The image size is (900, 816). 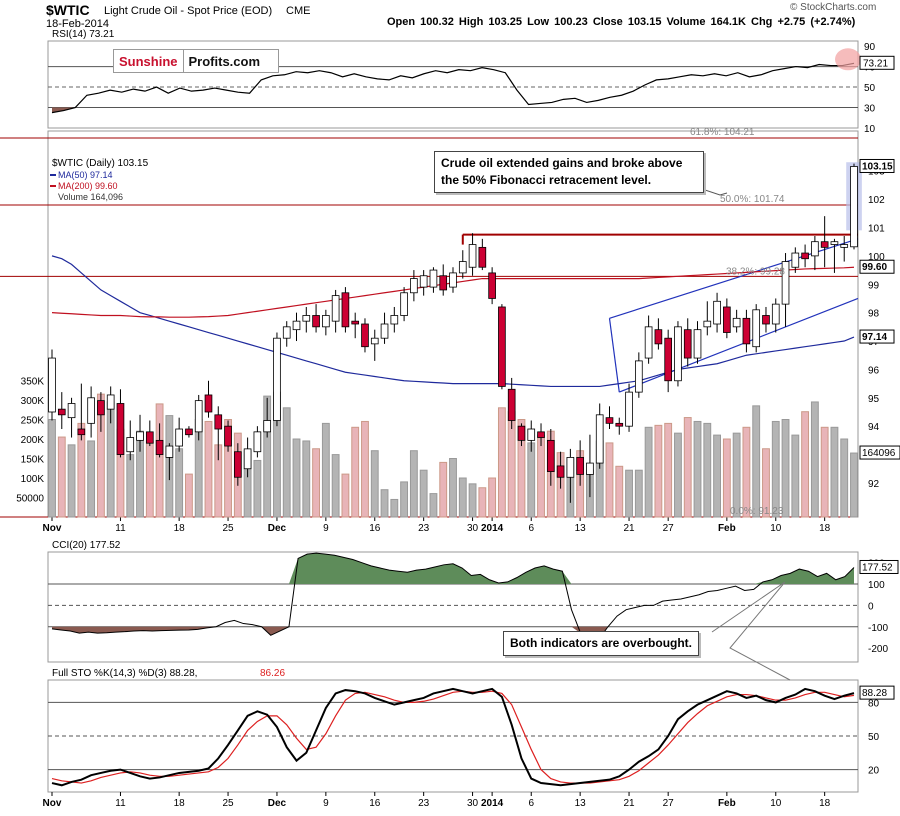 I want to click on ma200-price-label-box, so click(x=877, y=266).